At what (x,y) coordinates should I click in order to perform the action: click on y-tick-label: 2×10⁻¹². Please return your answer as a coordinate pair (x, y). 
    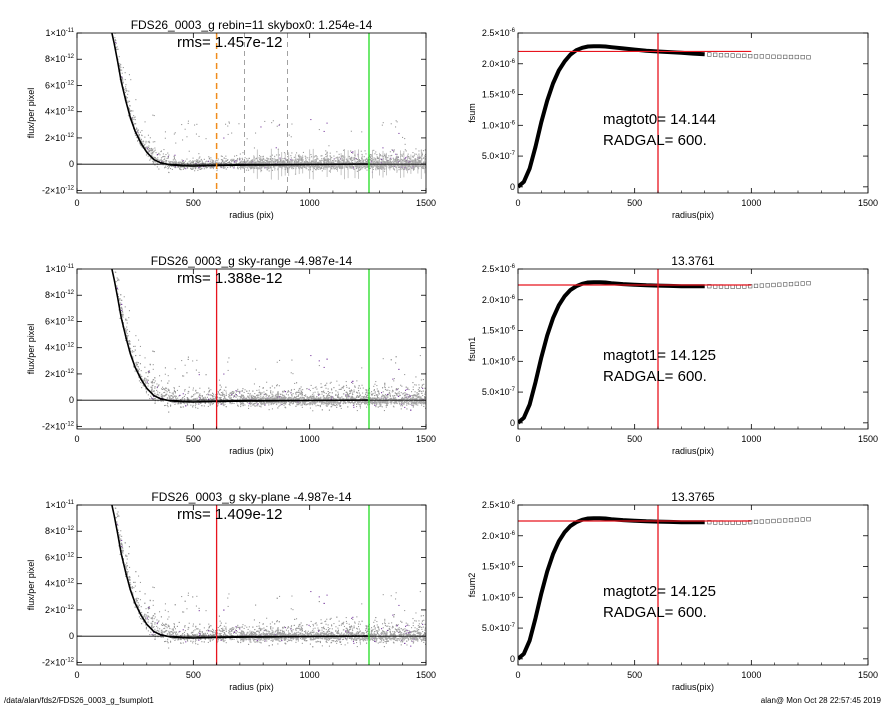
    Looking at the image, I should click on (60, 138).